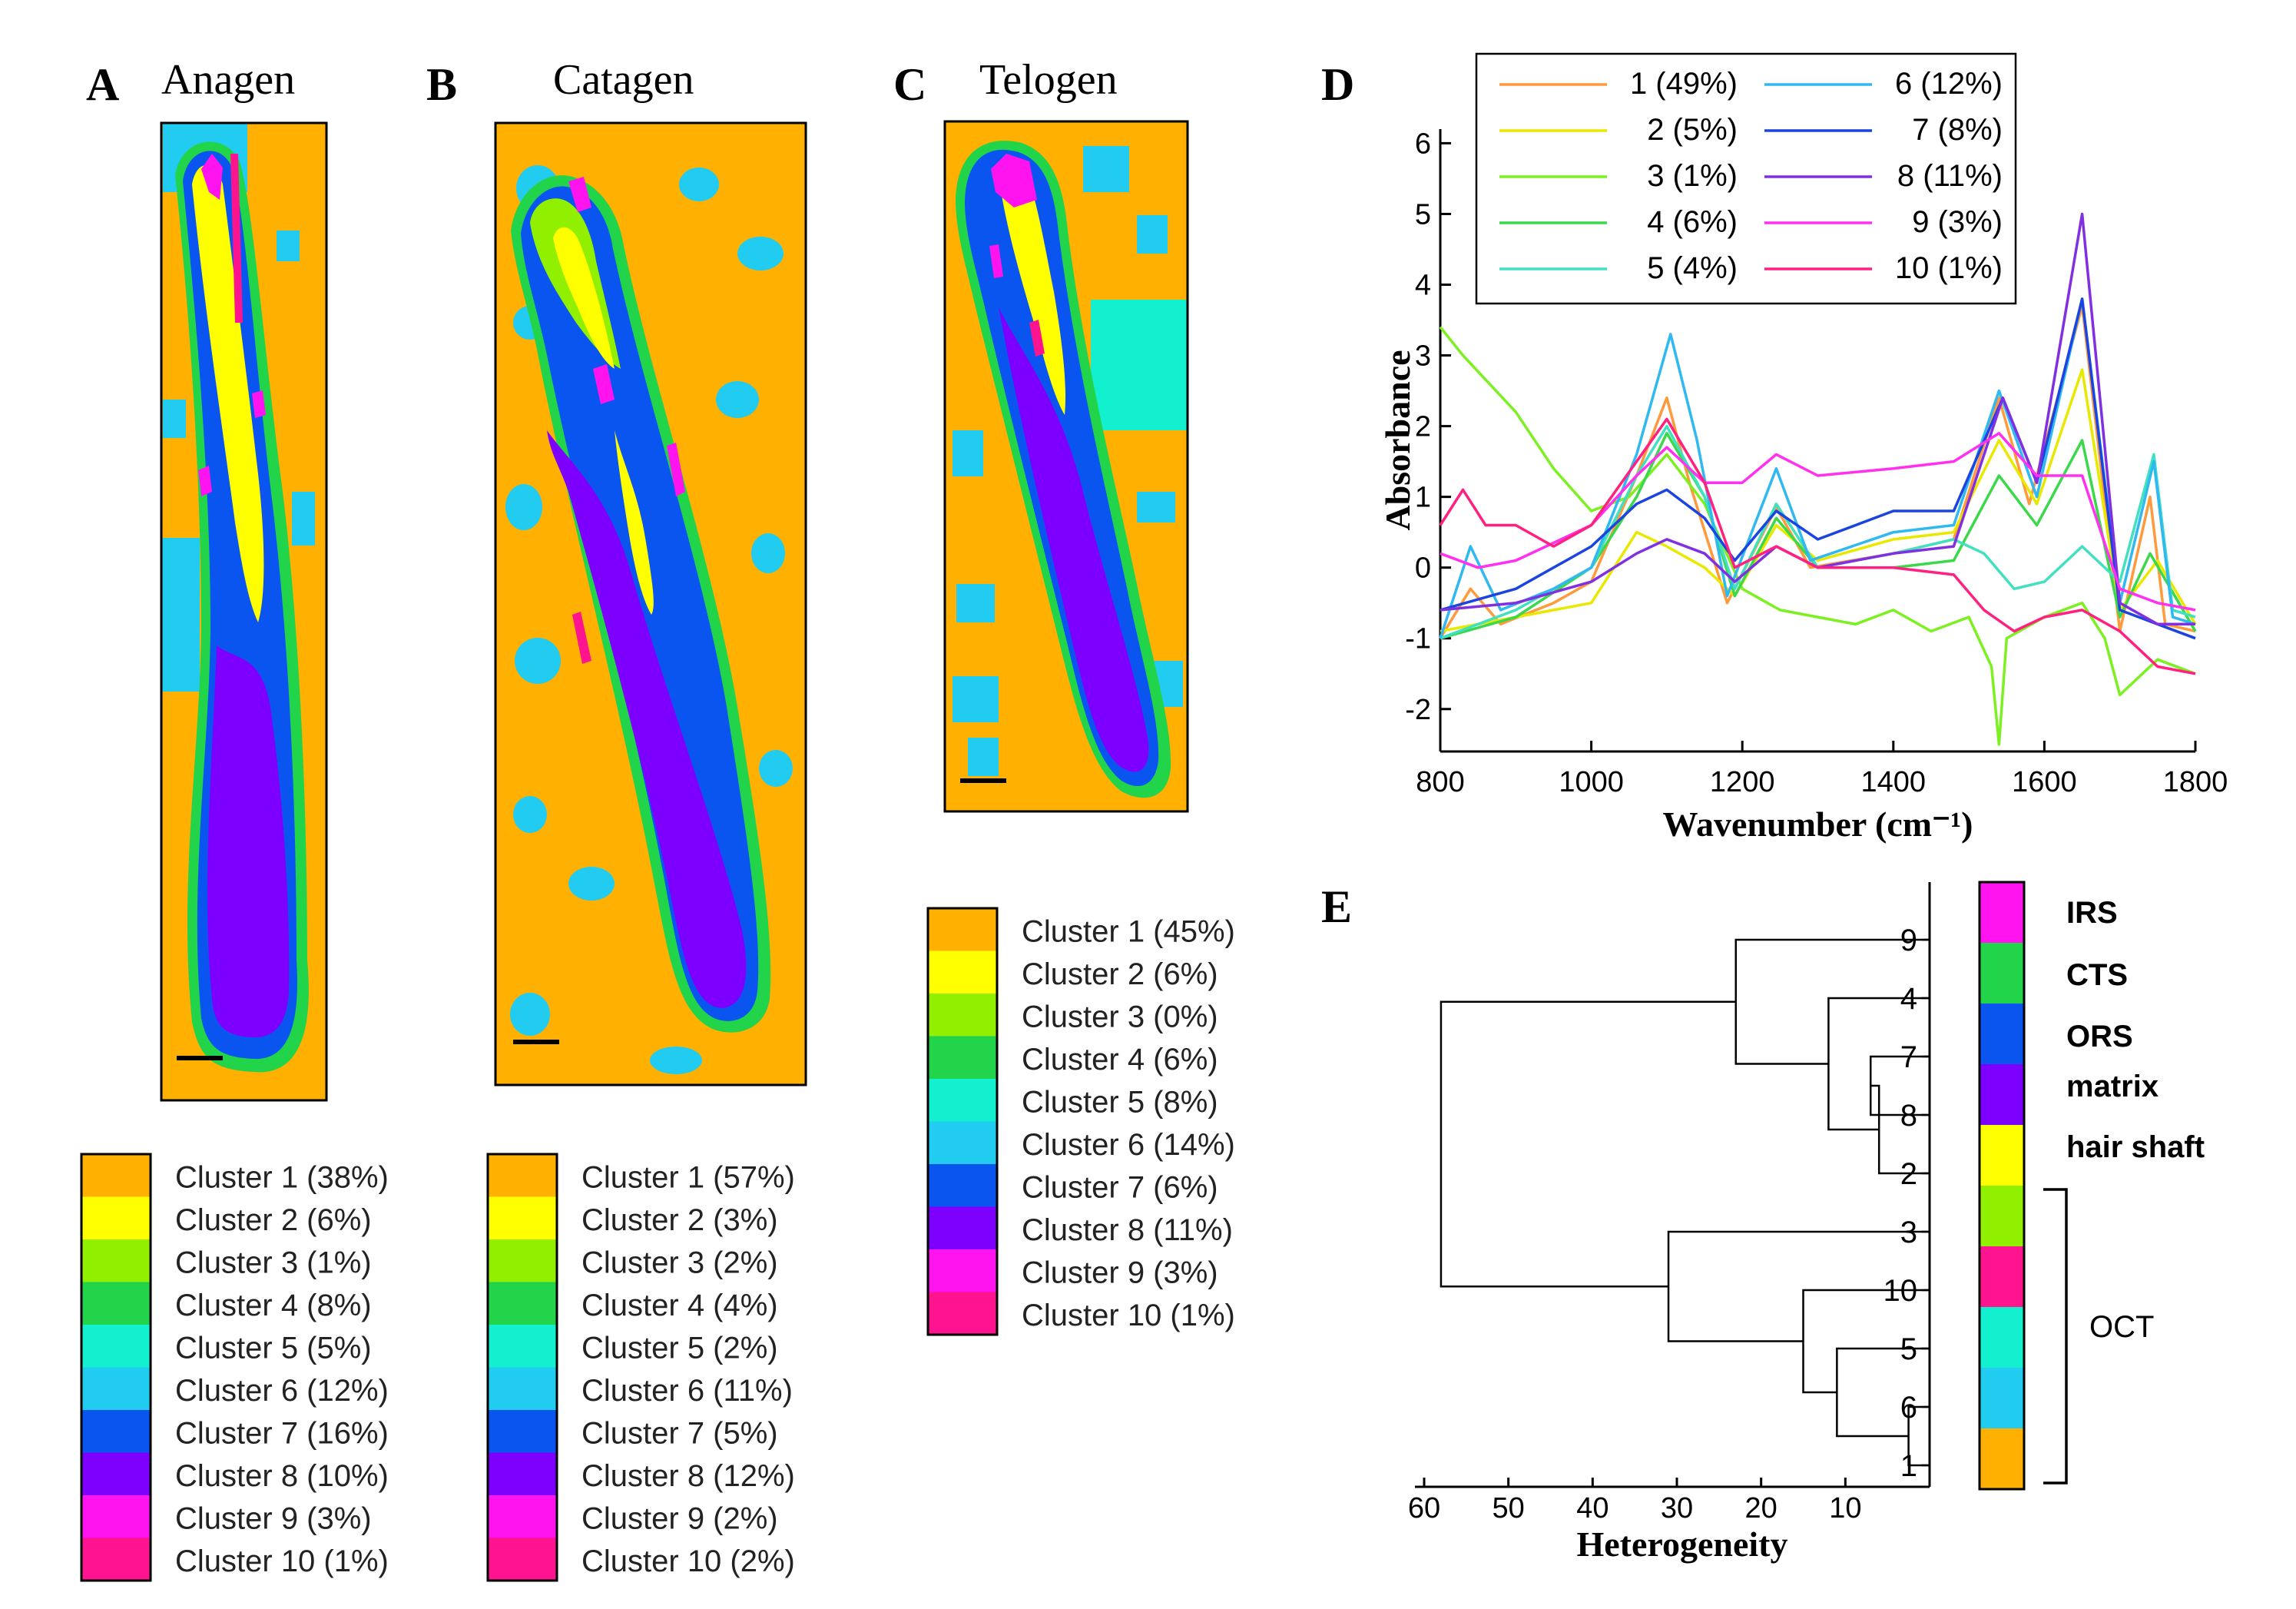 This screenshot has width=2296, height=1609. What do you see at coordinates (1337, 84) in the screenshot?
I see `panel-letter-d: D` at bounding box center [1337, 84].